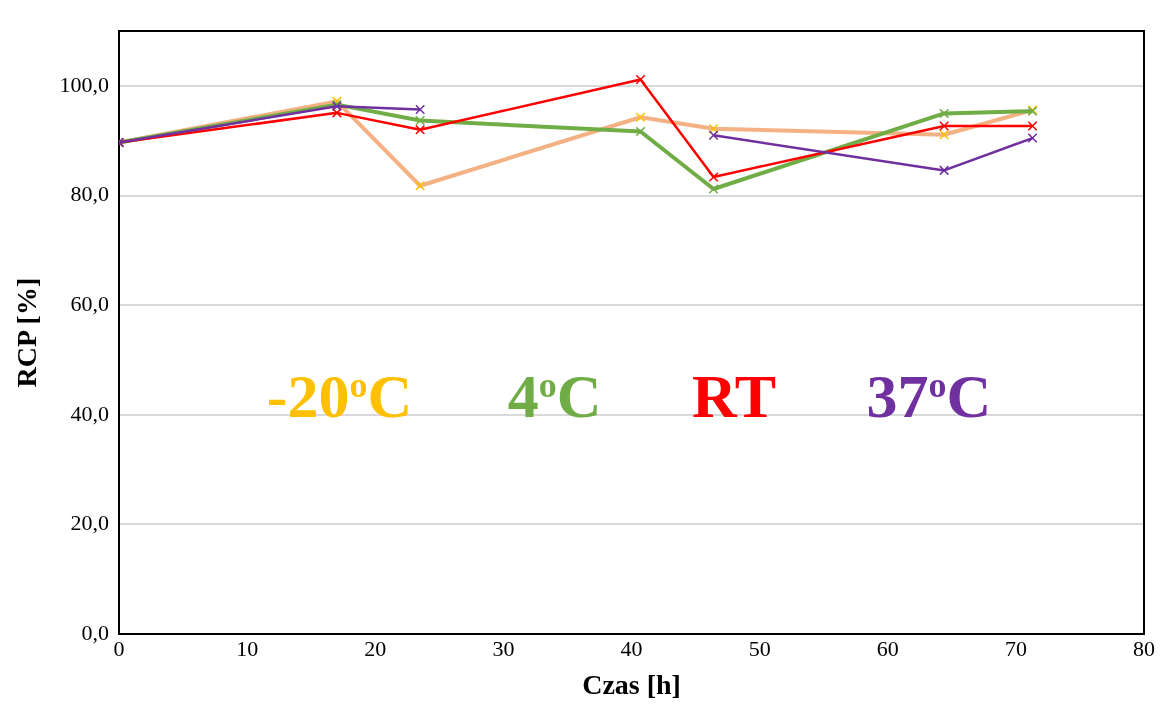 Image resolution: width=1160 pixels, height=715 pixels. I want to click on y-tick-label: 20,0, so click(90, 523).